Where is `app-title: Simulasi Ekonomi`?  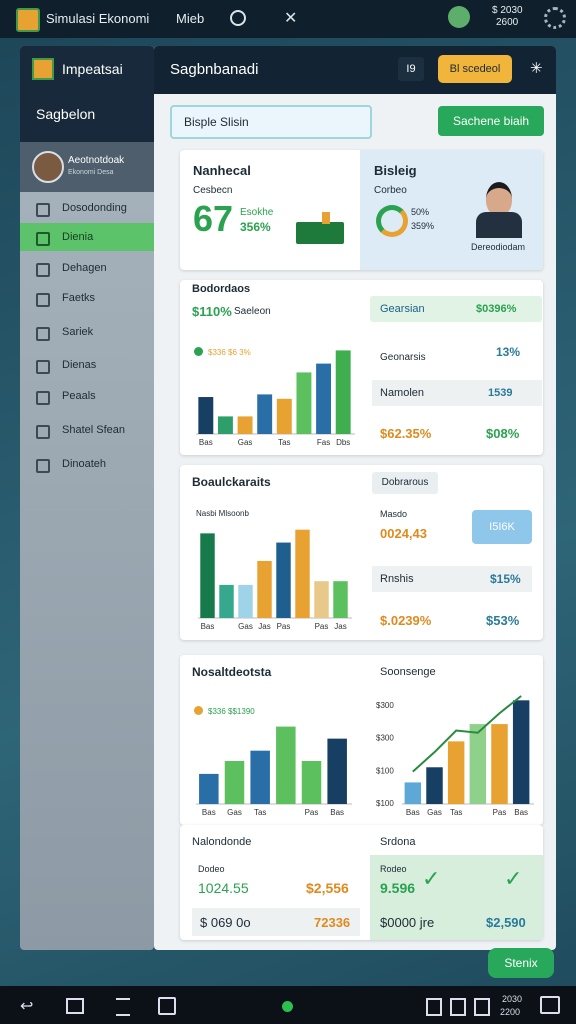
app-title: Simulasi Ekonomi is located at coordinates (98, 18).